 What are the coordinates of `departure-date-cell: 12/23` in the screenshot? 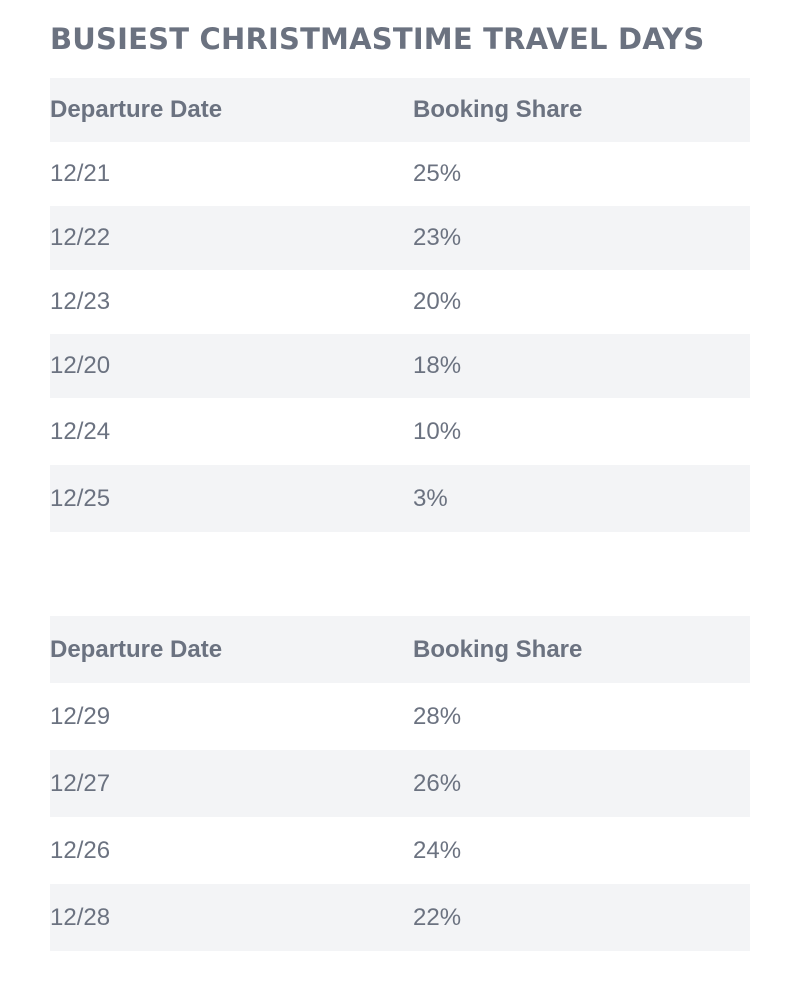 It's located at (80, 301).